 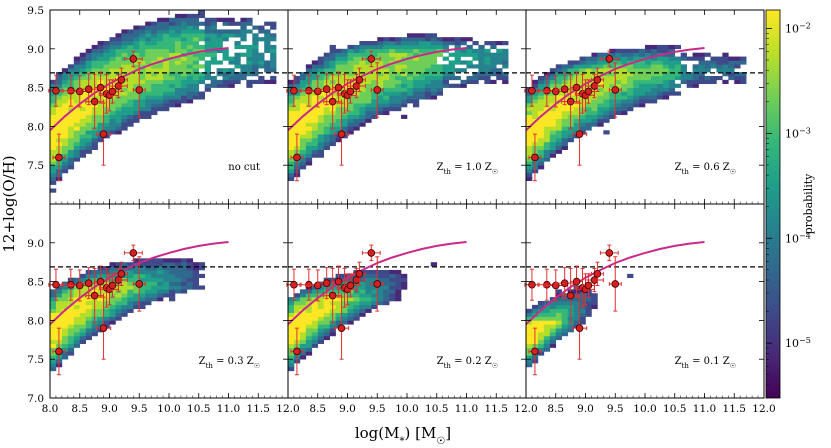 What do you see at coordinates (436, 409) in the screenshot?
I see `x-tick-label: 10.5` at bounding box center [436, 409].